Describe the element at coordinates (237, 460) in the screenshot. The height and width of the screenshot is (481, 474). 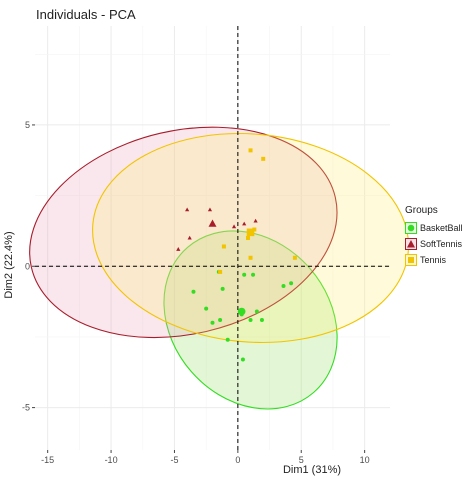
I see `x-tick-label: 0` at that location.